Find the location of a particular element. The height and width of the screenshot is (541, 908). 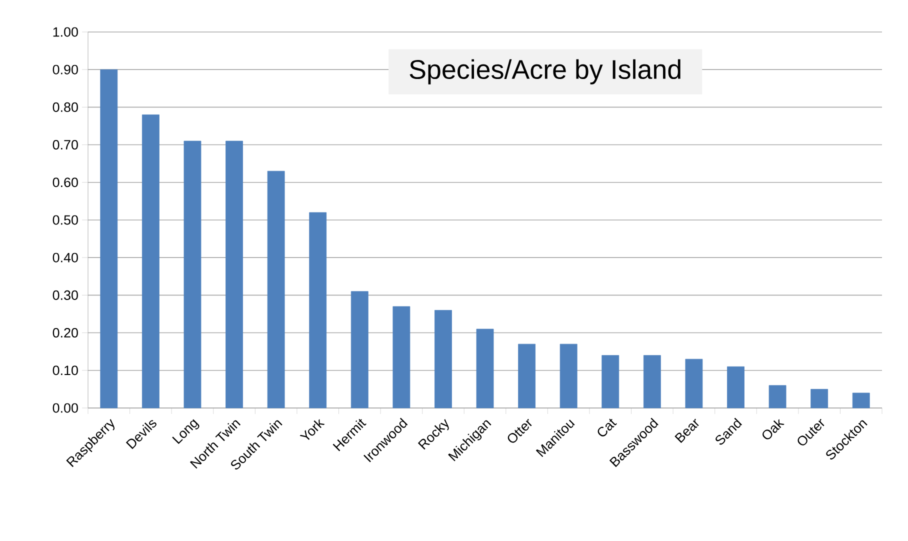

text: Species/Acre by Island is located at coordinates (545, 71).